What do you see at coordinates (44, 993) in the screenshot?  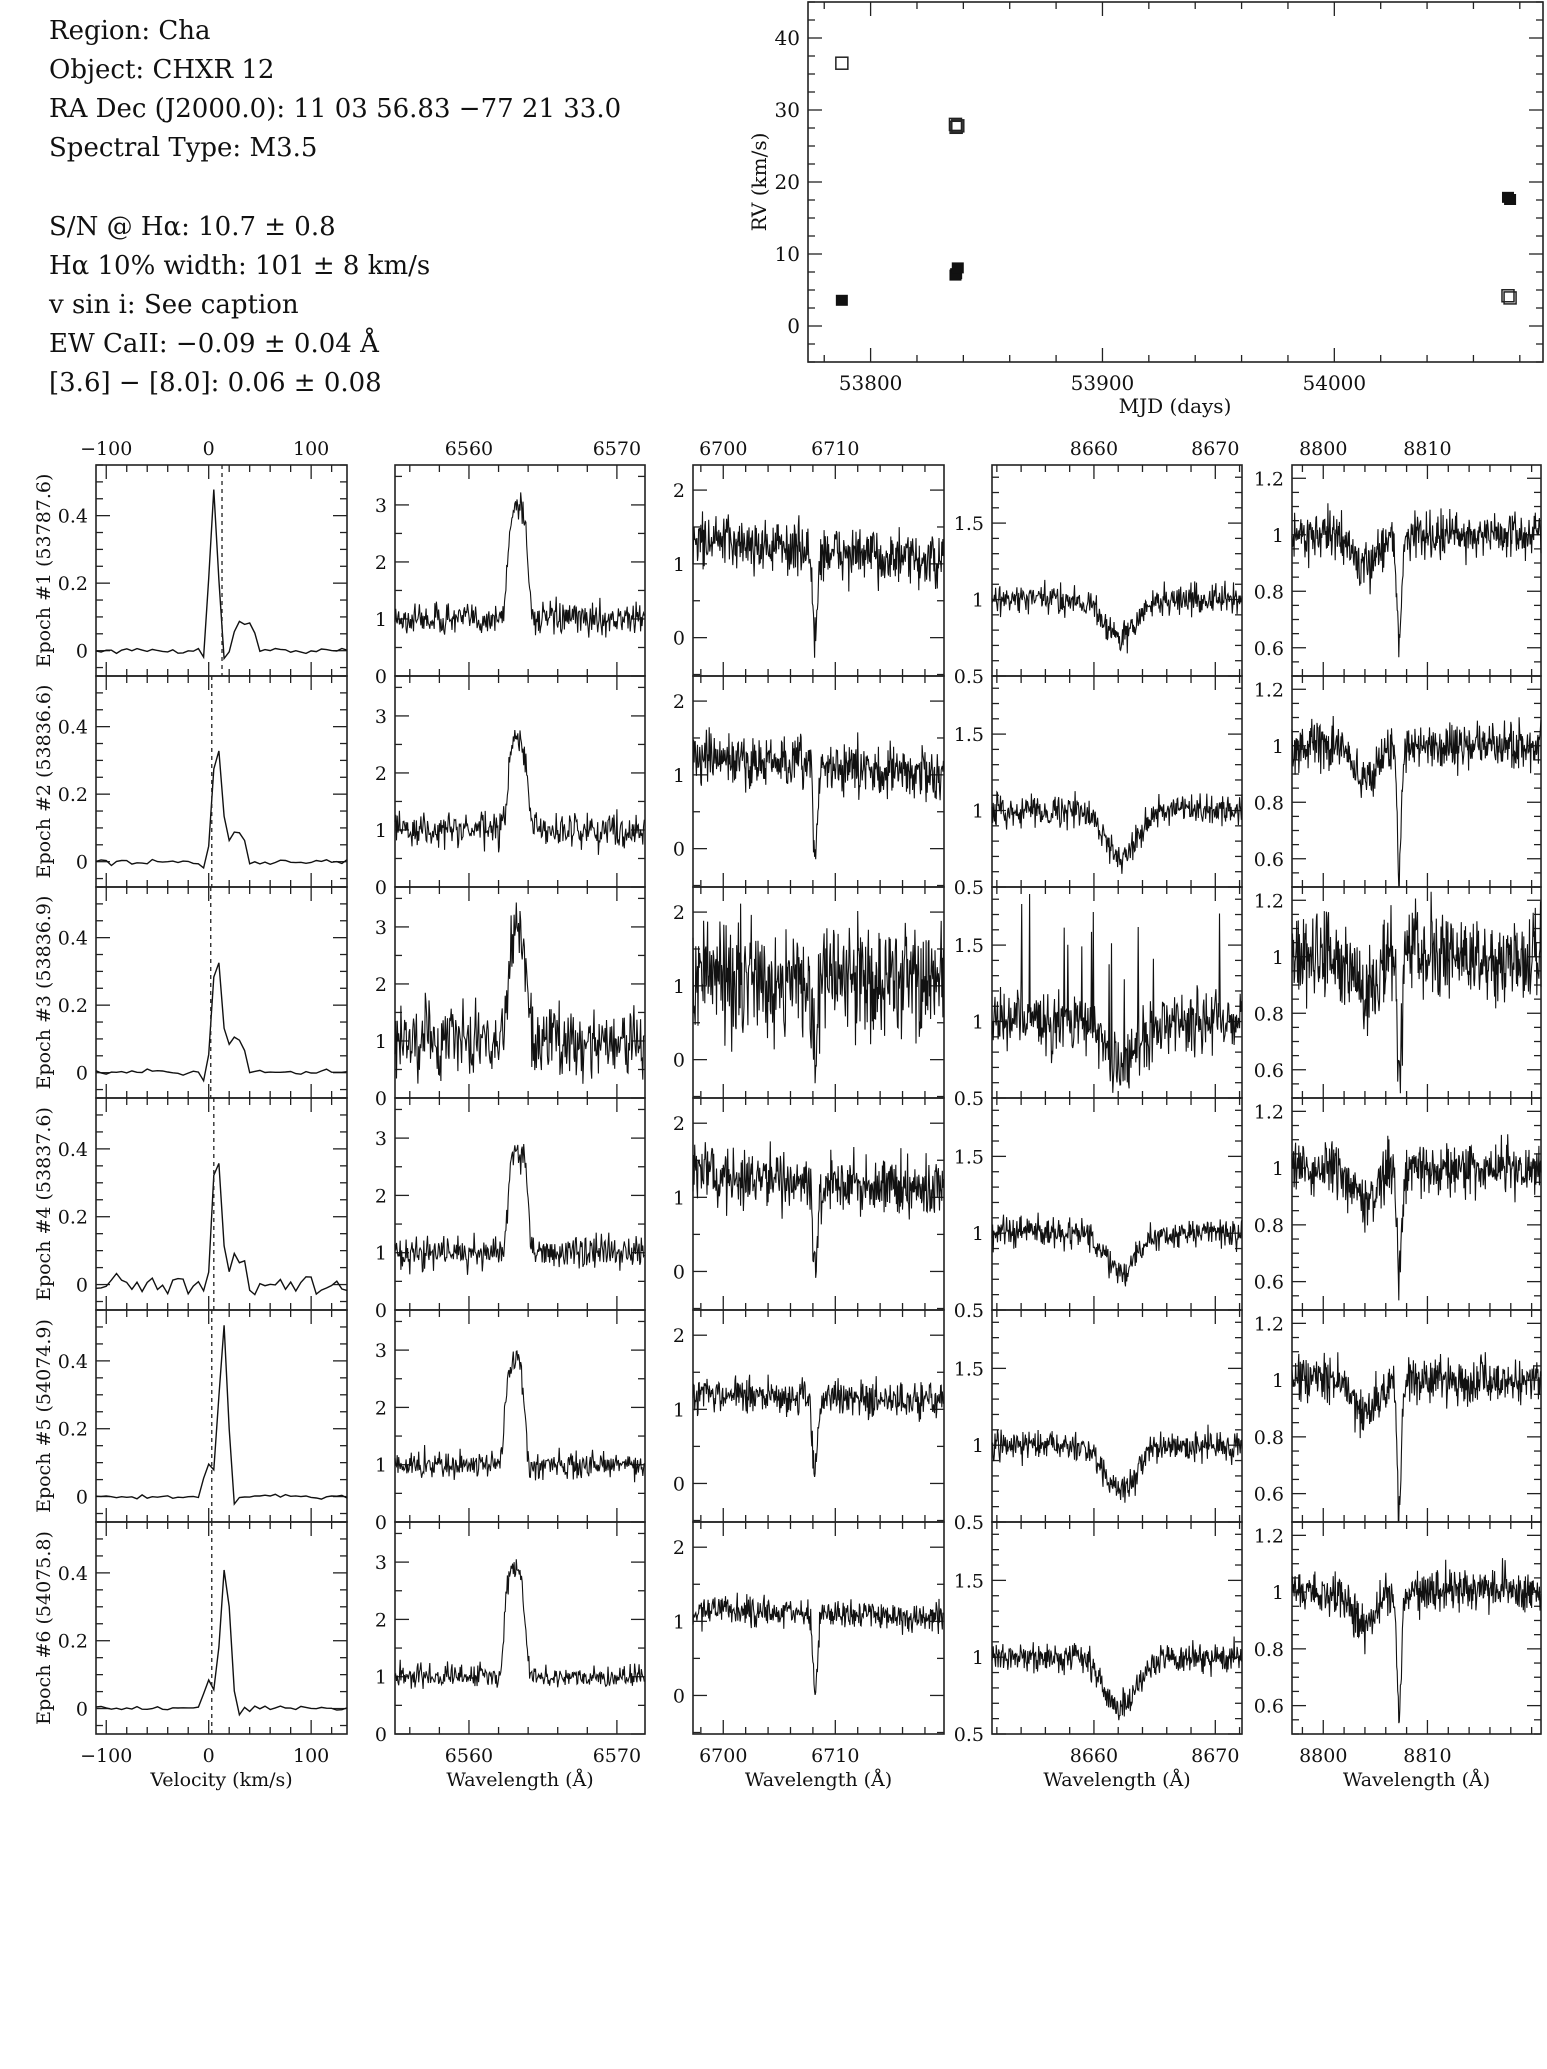 I see `epoch-label: Epoch #3 (53836.9)` at bounding box center [44, 993].